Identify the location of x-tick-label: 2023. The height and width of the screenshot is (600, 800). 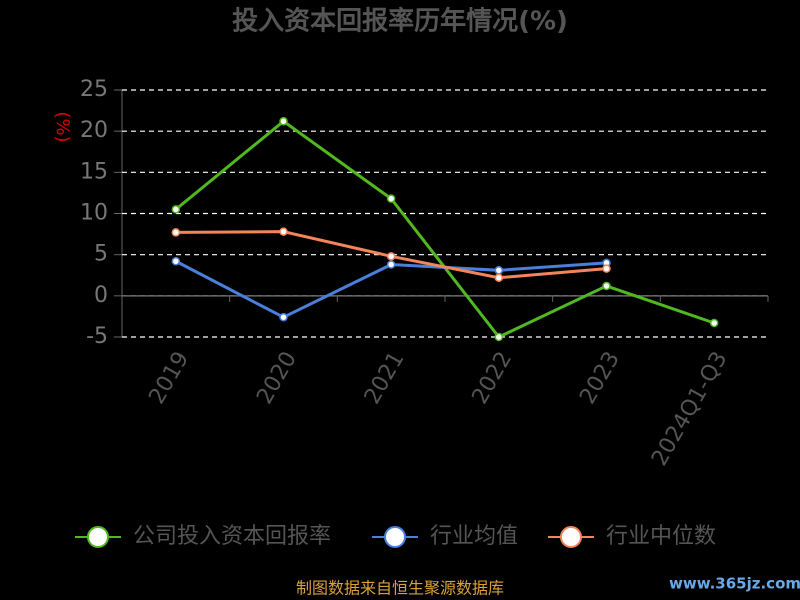
(600, 378).